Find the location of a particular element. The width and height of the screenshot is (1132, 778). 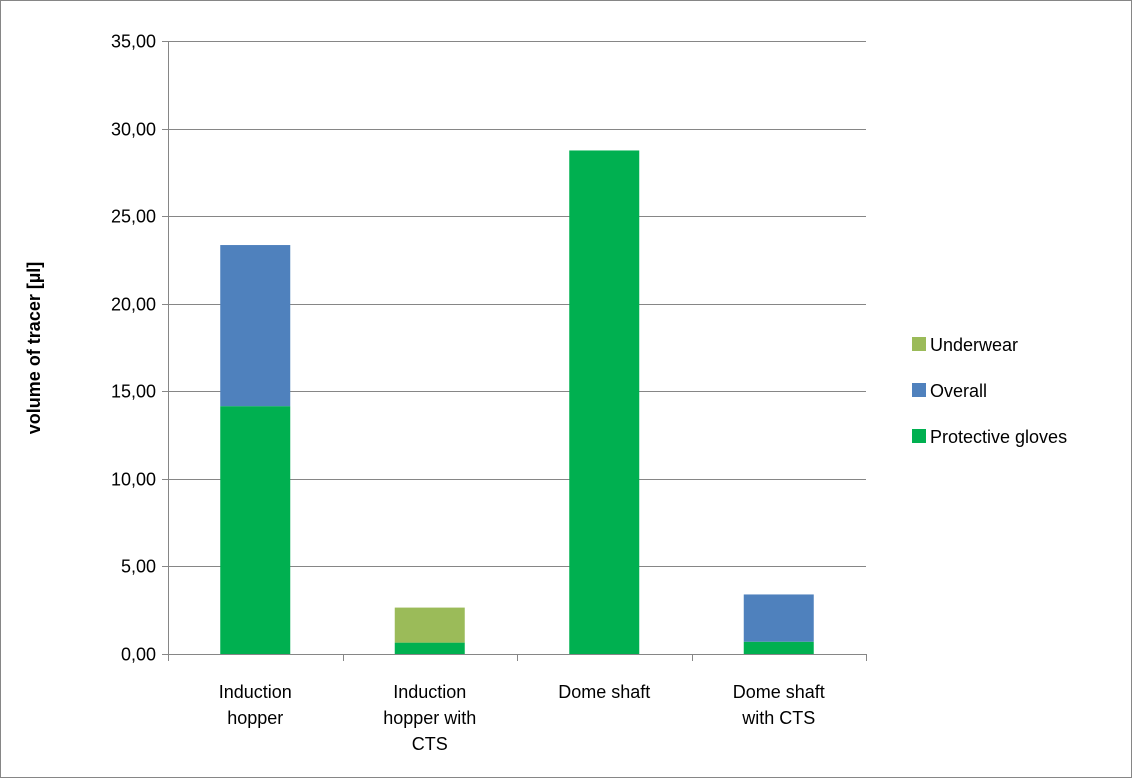

y-tick-label: 35,00 is located at coordinates (133, 42).